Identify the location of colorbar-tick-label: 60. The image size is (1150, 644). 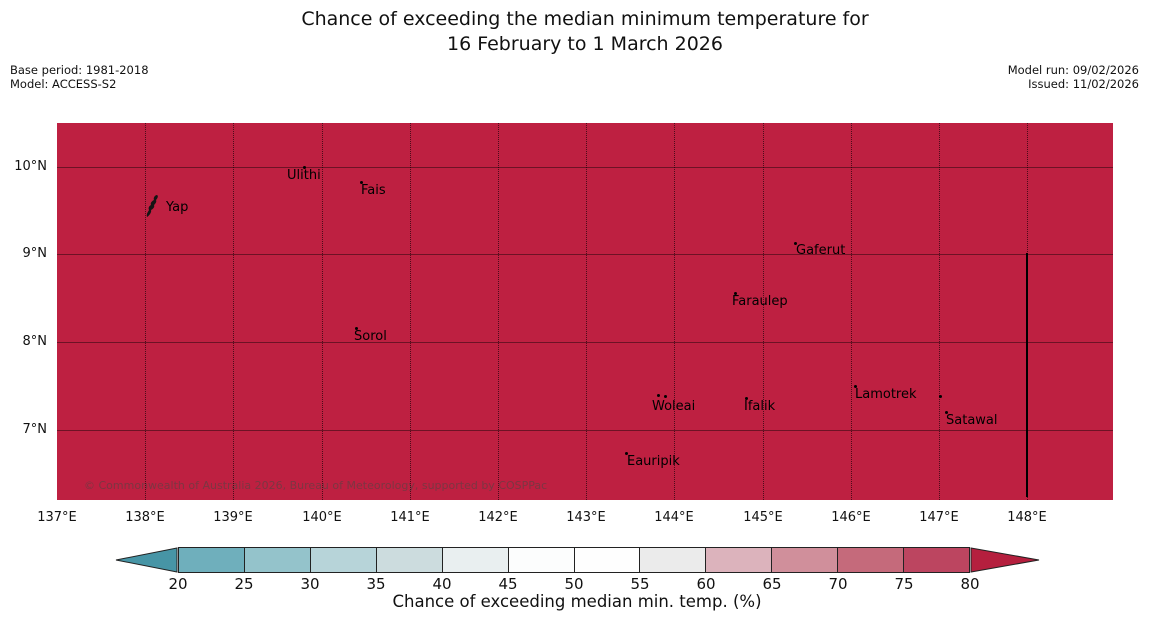
(706, 584).